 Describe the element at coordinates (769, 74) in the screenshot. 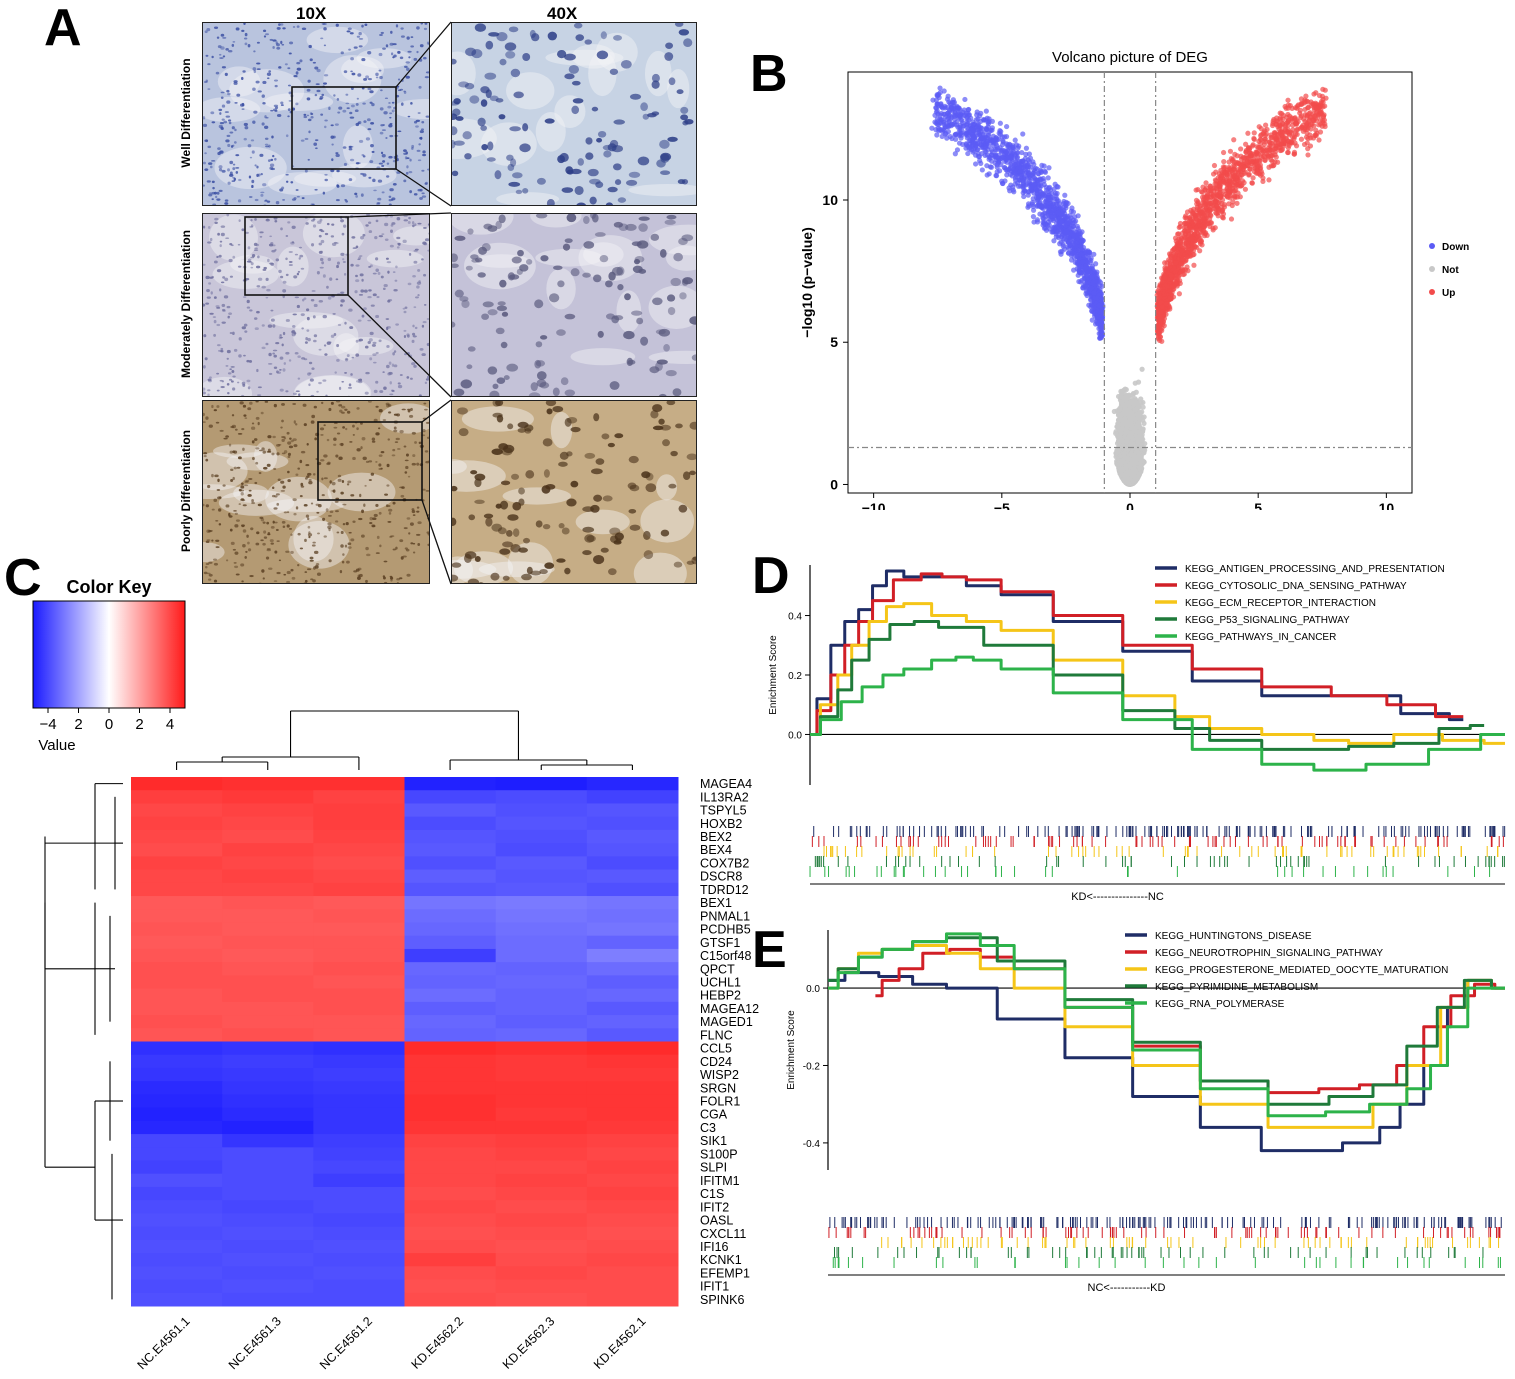

I see `panel-letter-b: B` at that location.